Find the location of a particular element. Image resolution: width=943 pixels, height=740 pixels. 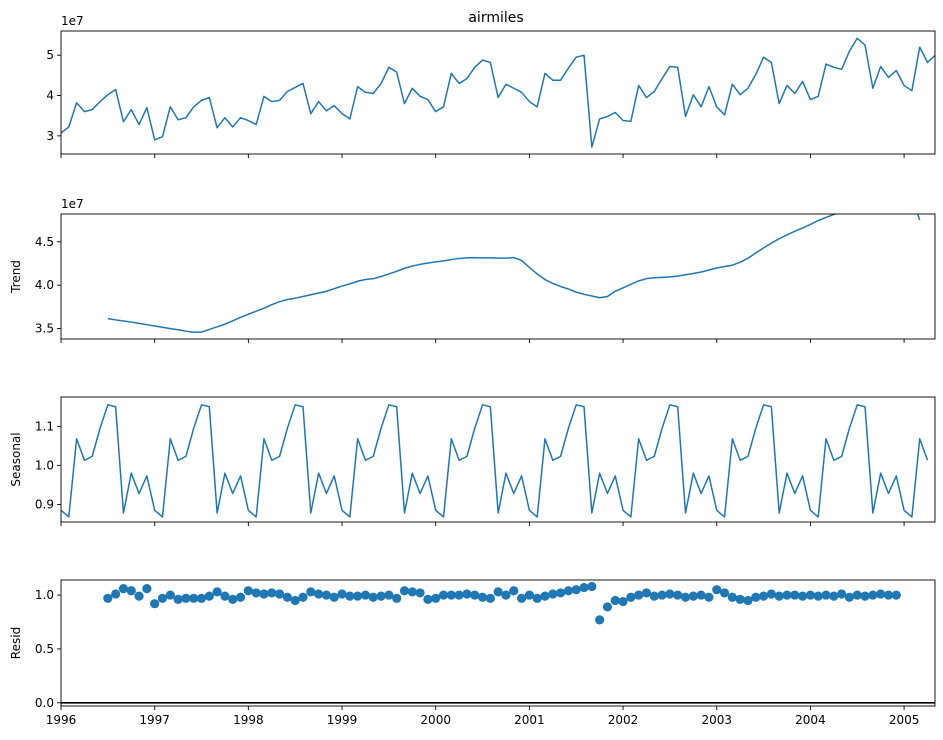

y-tick-label: 3 is located at coordinates (50, 136).